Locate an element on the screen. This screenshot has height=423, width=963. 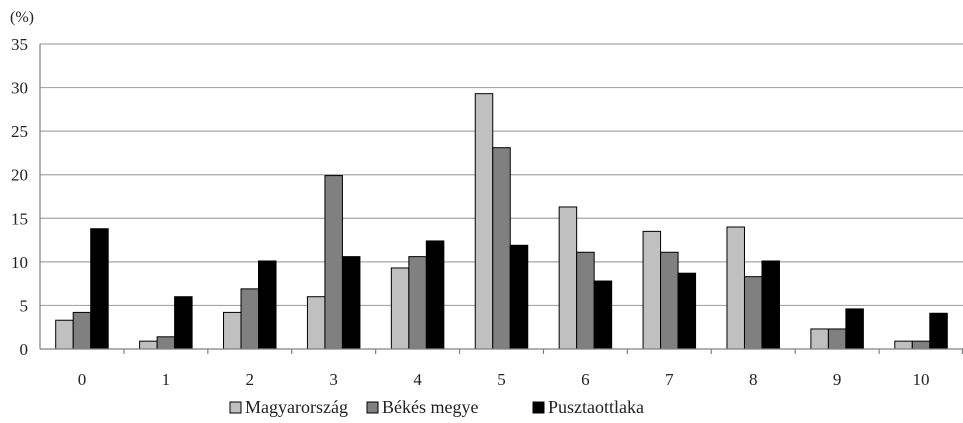
legend-label: Pusztaottlaka is located at coordinates (596, 407).